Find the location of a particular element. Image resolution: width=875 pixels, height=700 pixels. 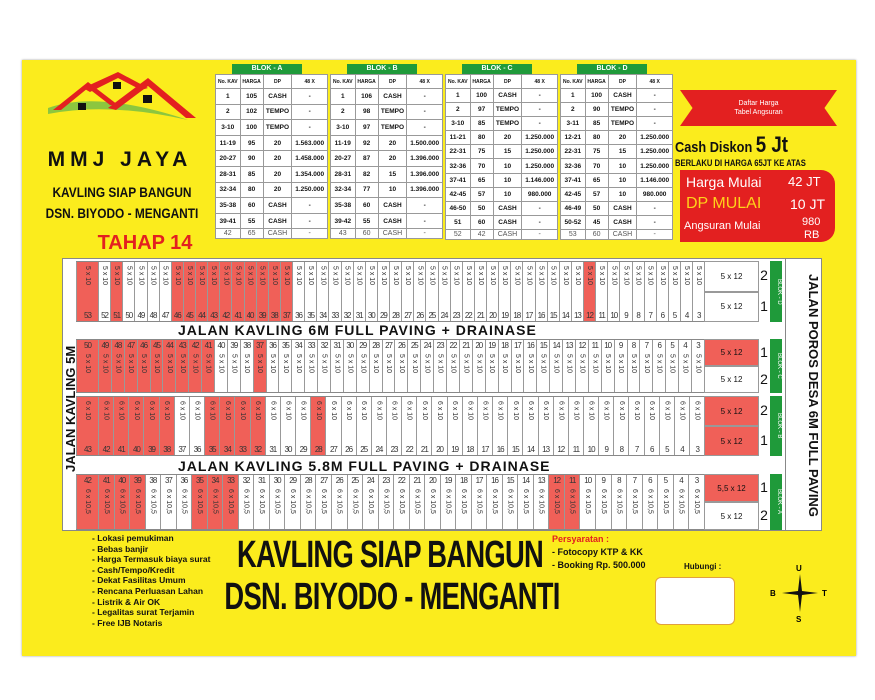

lot-available: 35 5 x 10 is located at coordinates (284, 366).